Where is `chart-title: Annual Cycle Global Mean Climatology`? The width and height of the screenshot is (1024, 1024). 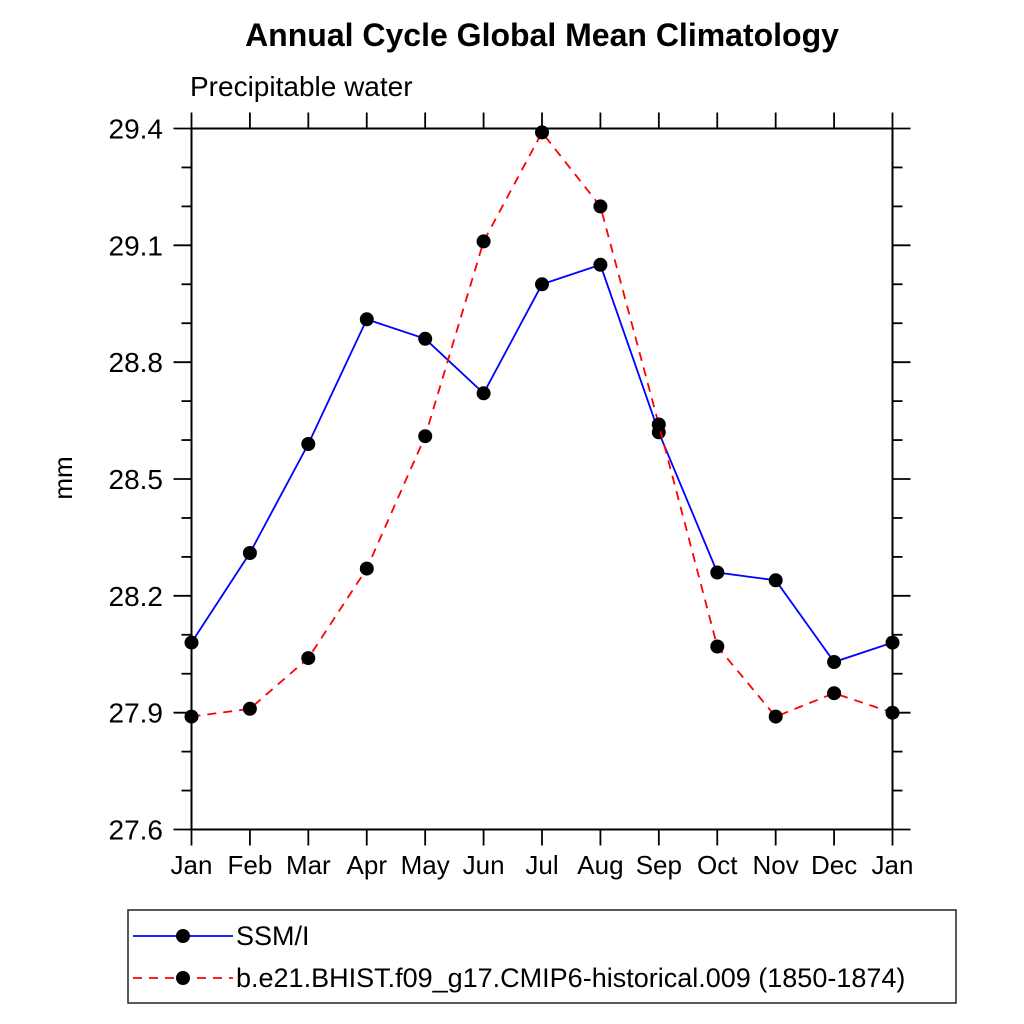 chart-title: Annual Cycle Global Mean Climatology is located at coordinates (542, 35).